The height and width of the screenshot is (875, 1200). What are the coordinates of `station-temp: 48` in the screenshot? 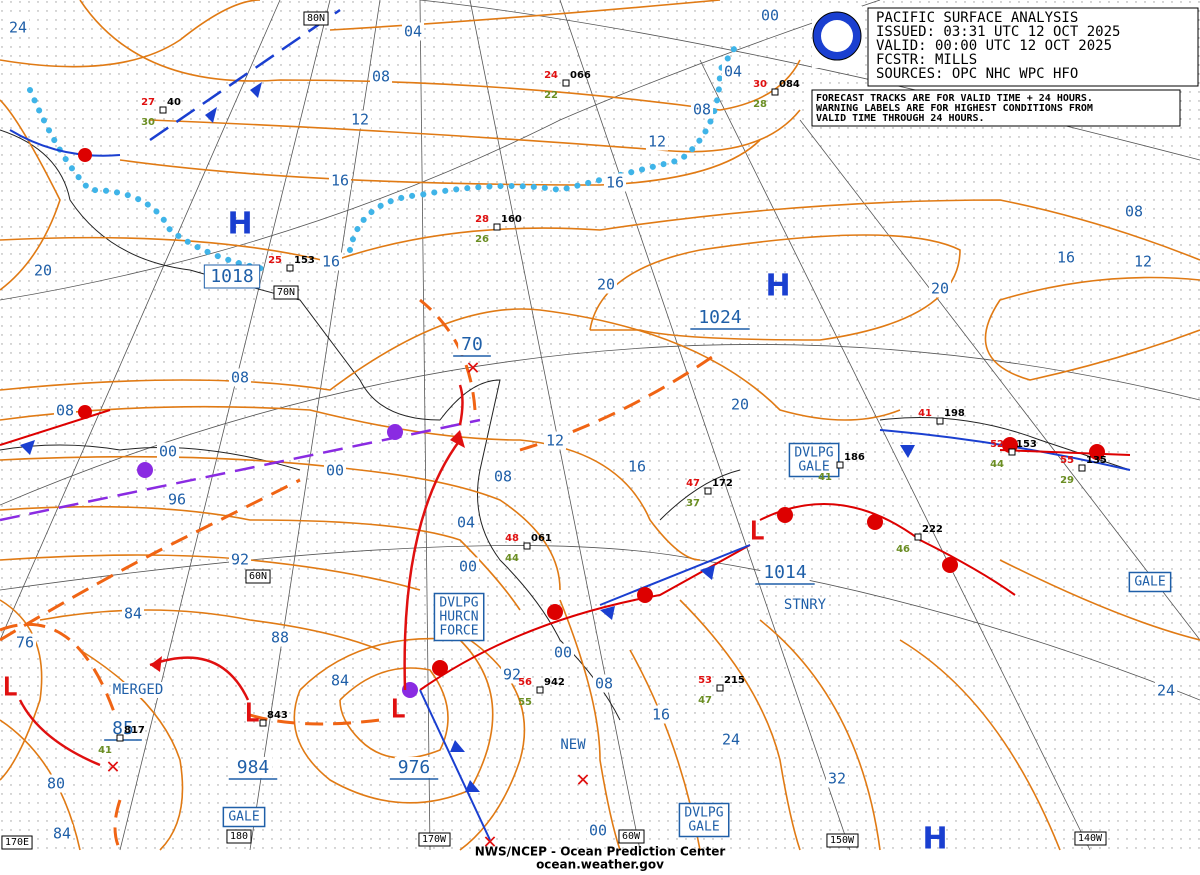 It's located at (512, 538).